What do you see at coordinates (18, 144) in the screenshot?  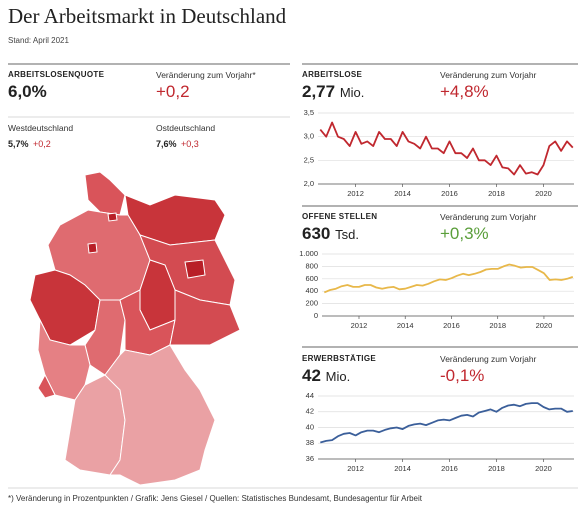 I see `west-value: 5,7%` at bounding box center [18, 144].